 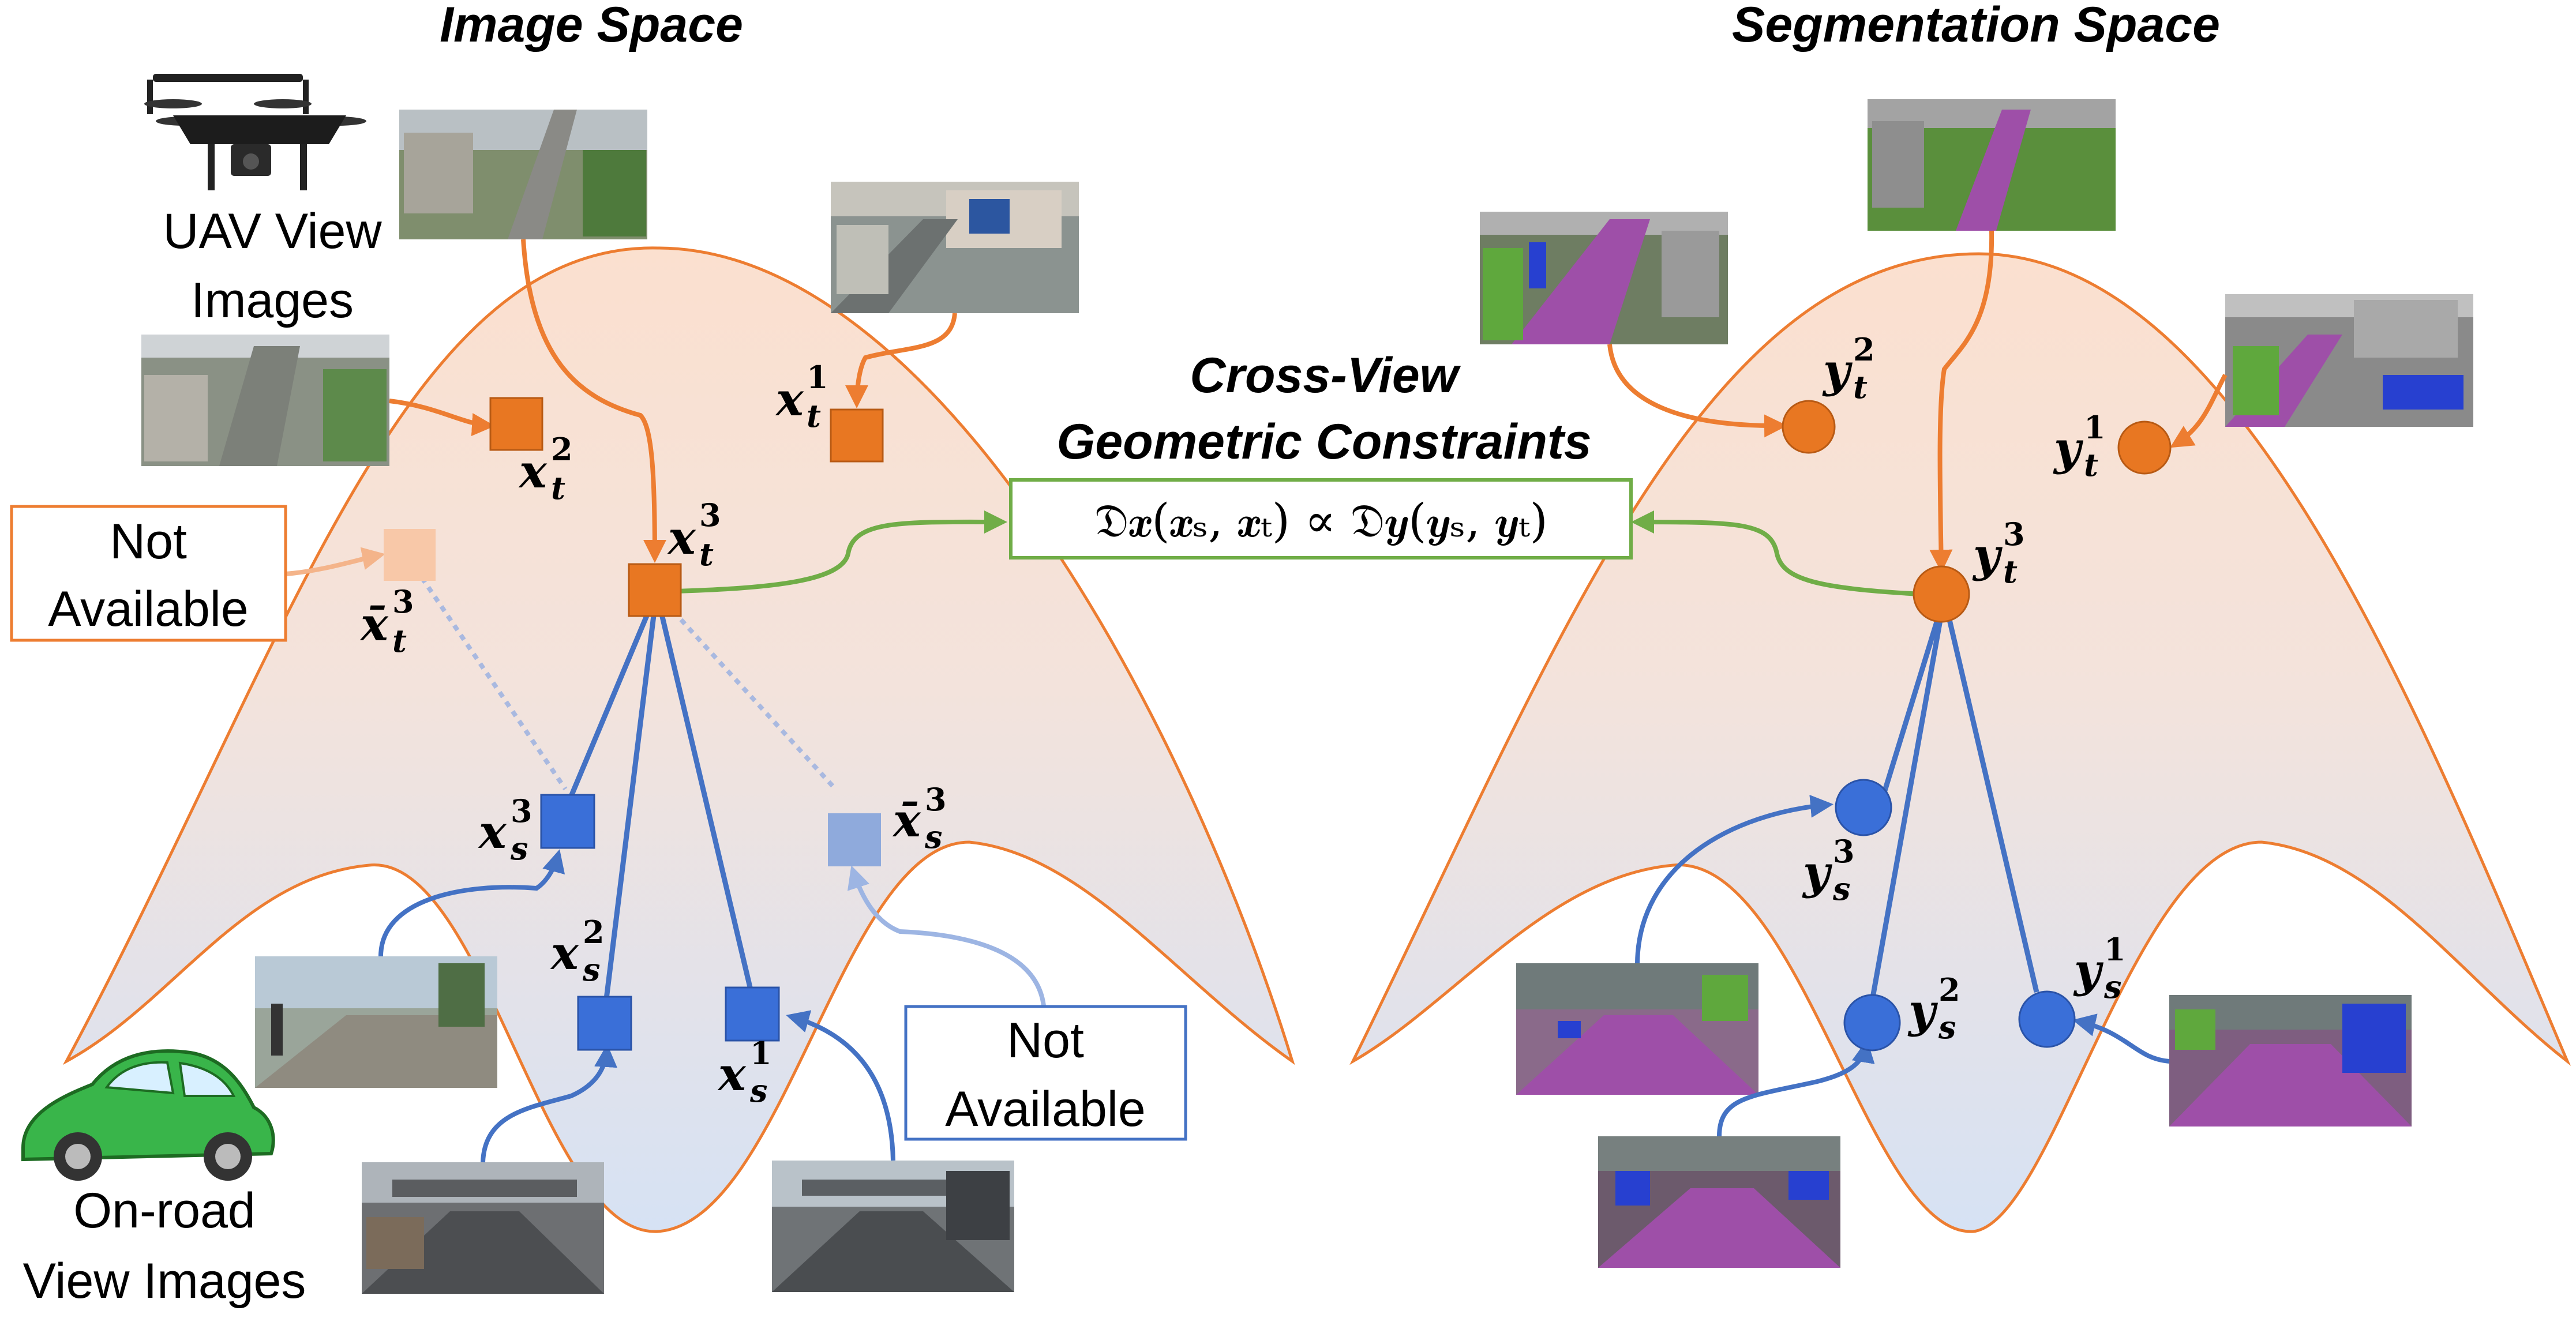 What do you see at coordinates (1990, 794) in the screenshot?
I see `tree-line-y-s1` at bounding box center [1990, 794].